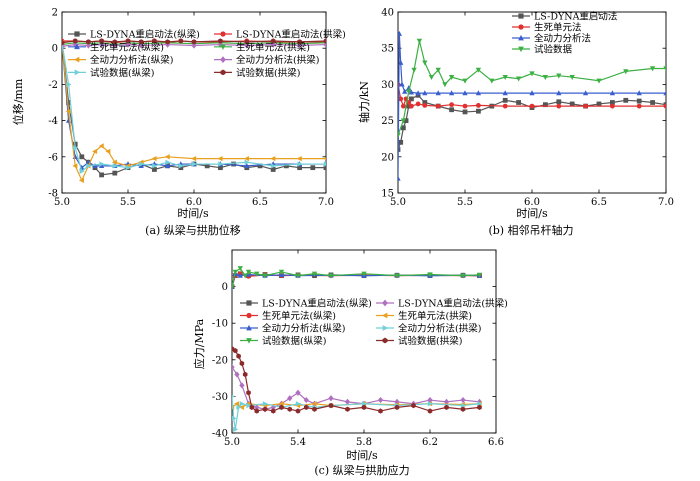 The width and height of the screenshot is (700, 481). What do you see at coordinates (291, 35) in the screenshot?
I see `legend-label: LS-DYNA重启动法(拱梁)` at bounding box center [291, 35].